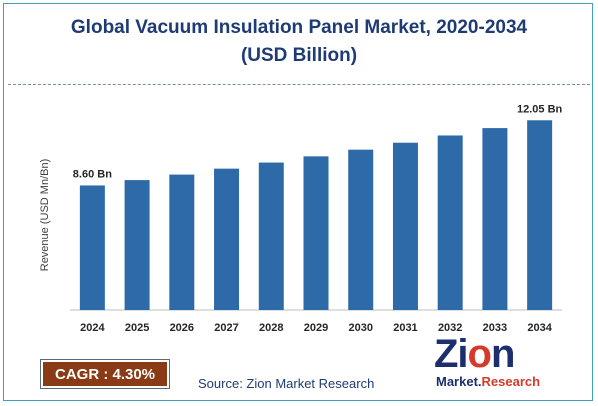  I want to click on logo-word-o: o, so click(479, 354).